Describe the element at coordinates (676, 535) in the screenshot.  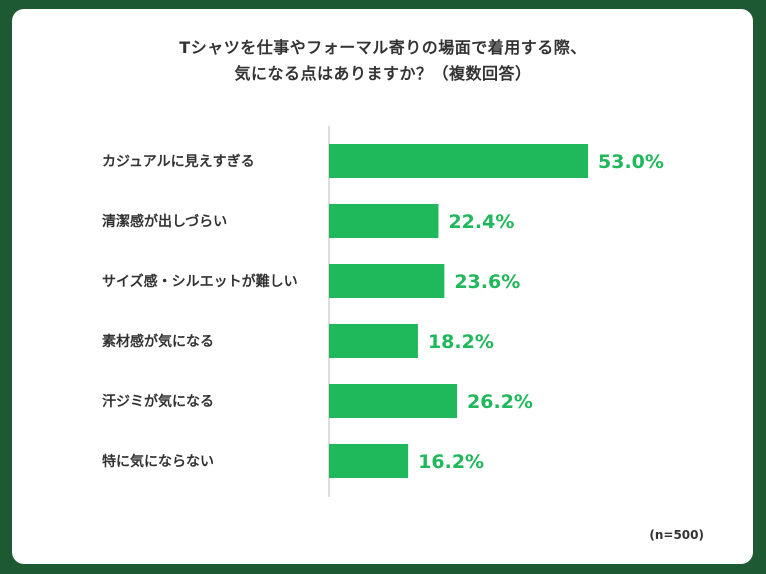
I see `sample-size-note: (n=500)` at that location.